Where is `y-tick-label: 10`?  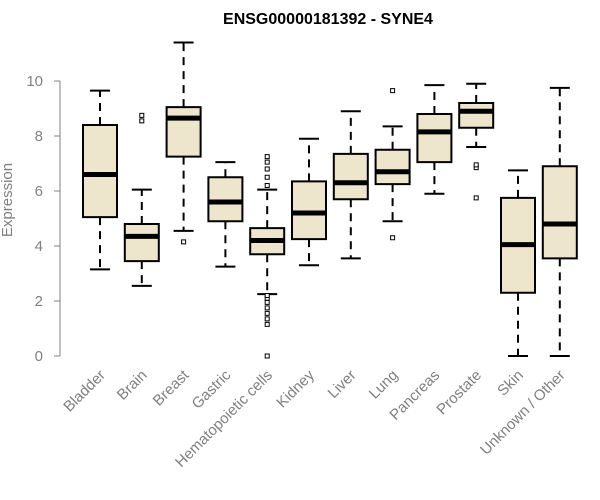 y-tick-label: 10 is located at coordinates (34, 81).